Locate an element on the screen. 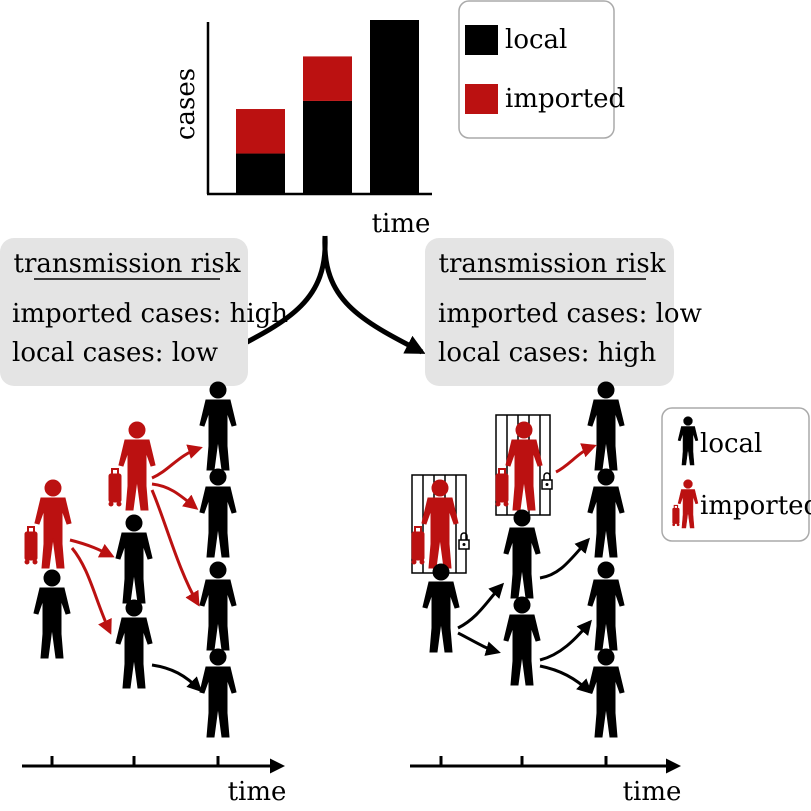  top-legend-frame is located at coordinates (536, 69).